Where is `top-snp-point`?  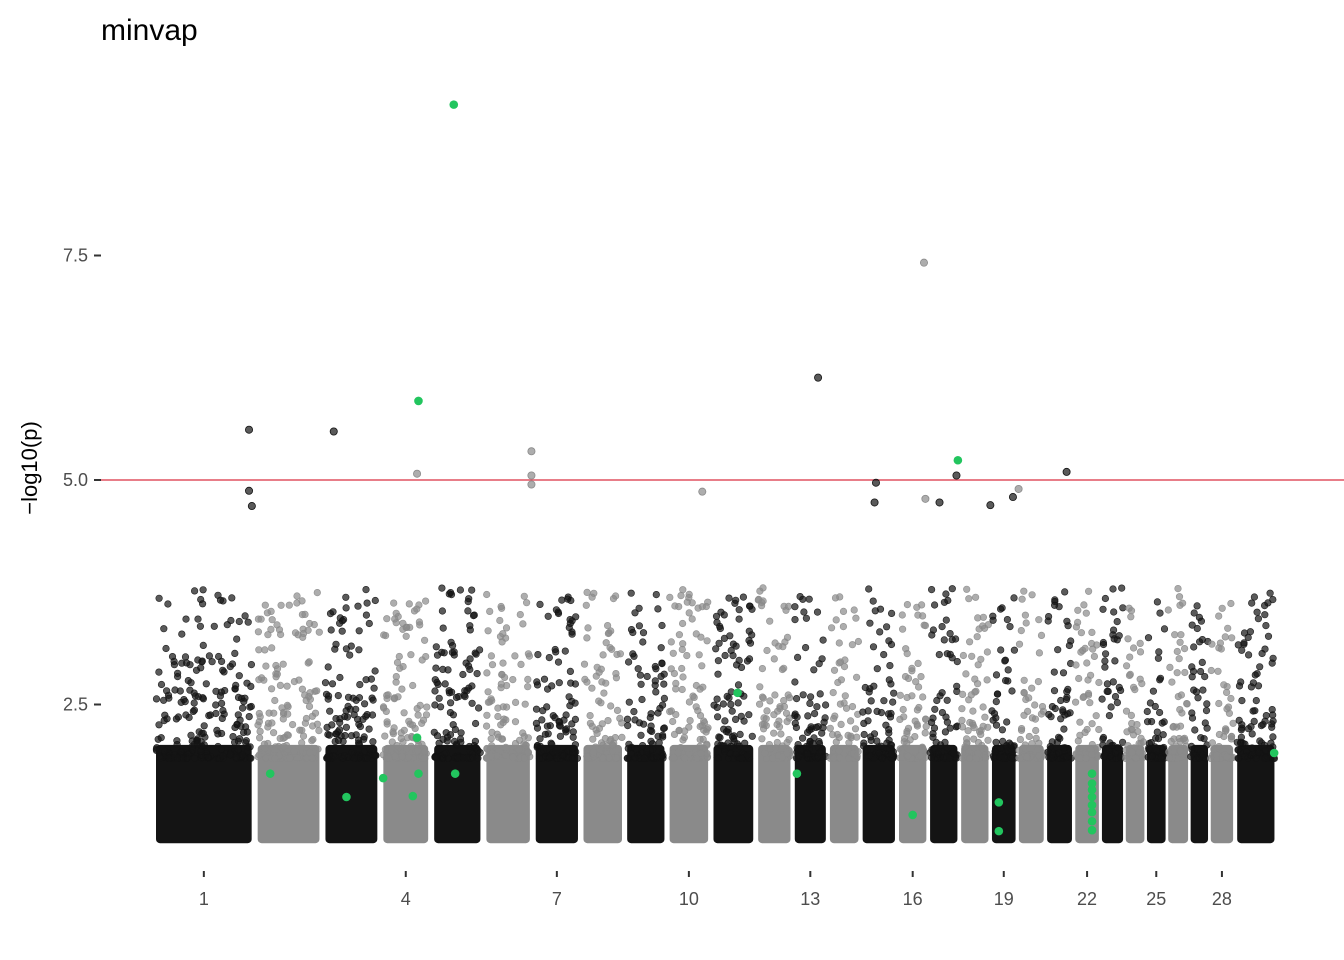 top-snp-point is located at coordinates (531, 484).